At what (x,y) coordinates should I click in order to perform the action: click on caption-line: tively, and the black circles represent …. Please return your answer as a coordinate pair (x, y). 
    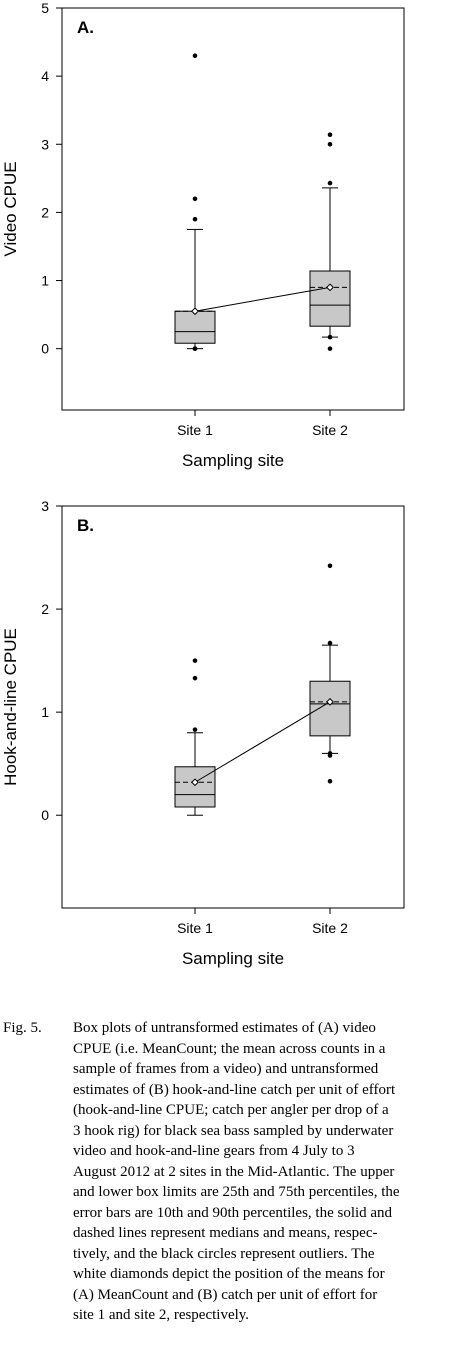
    Looking at the image, I should click on (224, 1253).